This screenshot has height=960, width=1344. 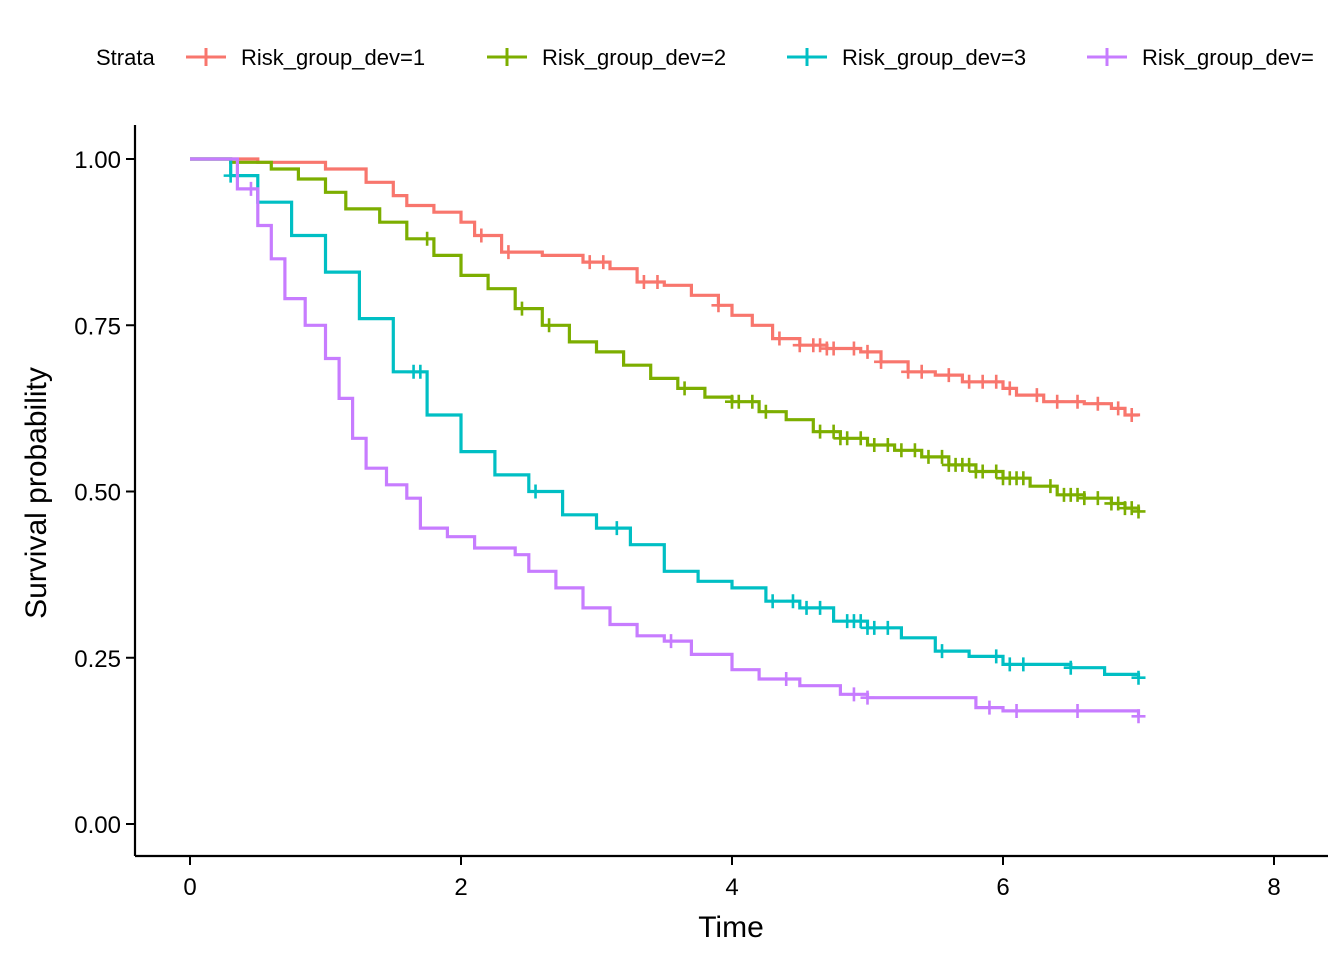 I want to click on legend-entry: Risk_group_dev=1, so click(x=305, y=57).